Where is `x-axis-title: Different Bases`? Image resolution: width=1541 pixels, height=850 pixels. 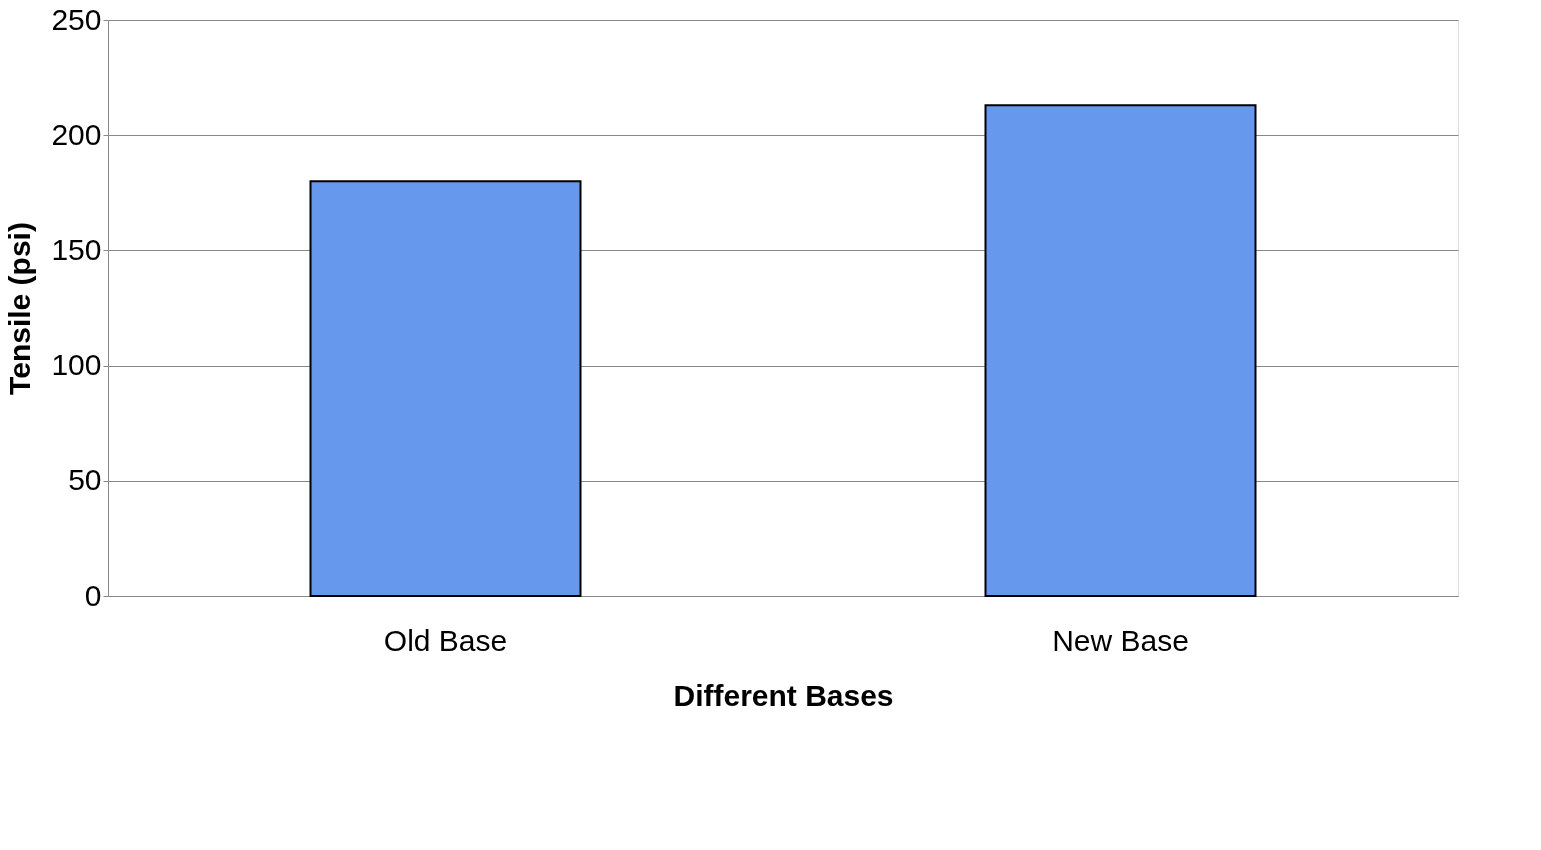 x-axis-title: Different Bases is located at coordinates (783, 695).